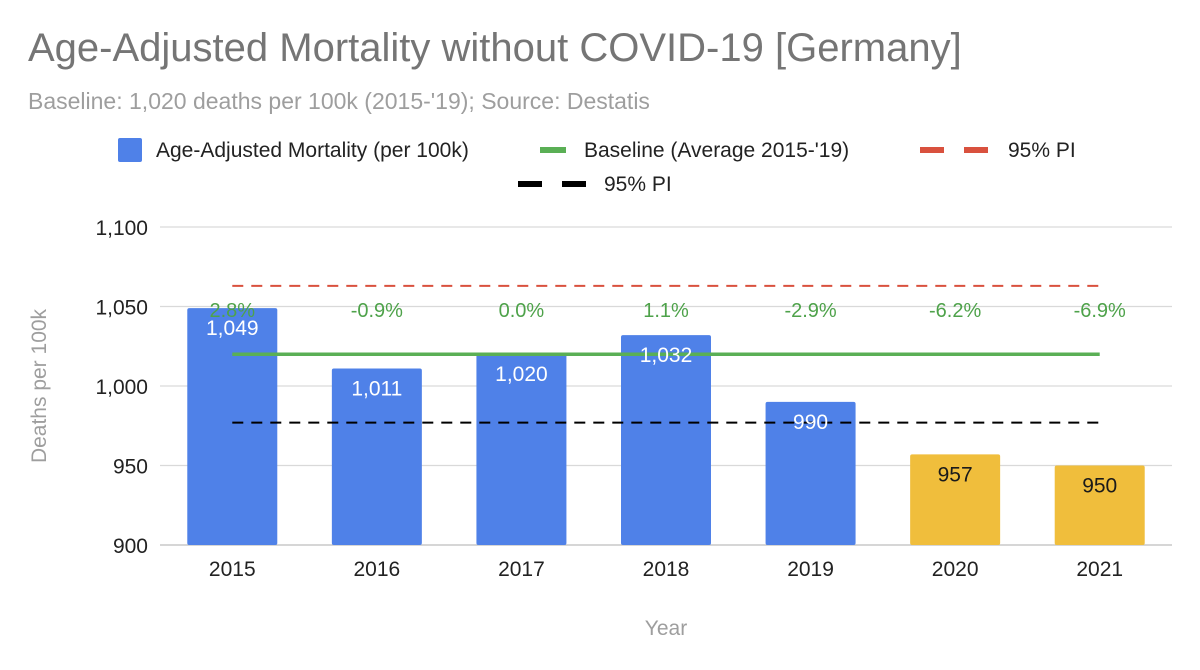  I want to click on x-tick-label: 2015, so click(232, 569).